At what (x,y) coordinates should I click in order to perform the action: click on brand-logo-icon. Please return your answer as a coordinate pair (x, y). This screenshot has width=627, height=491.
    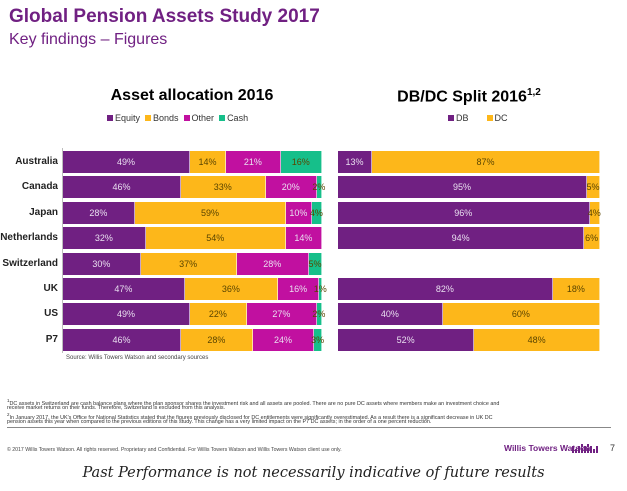
    Looking at the image, I should click on (585, 448).